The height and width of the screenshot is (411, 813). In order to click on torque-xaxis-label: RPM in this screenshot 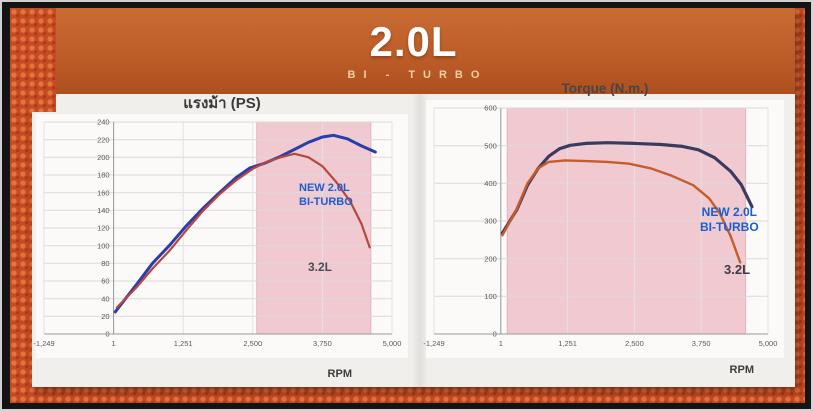, I will do `click(741, 370)`.